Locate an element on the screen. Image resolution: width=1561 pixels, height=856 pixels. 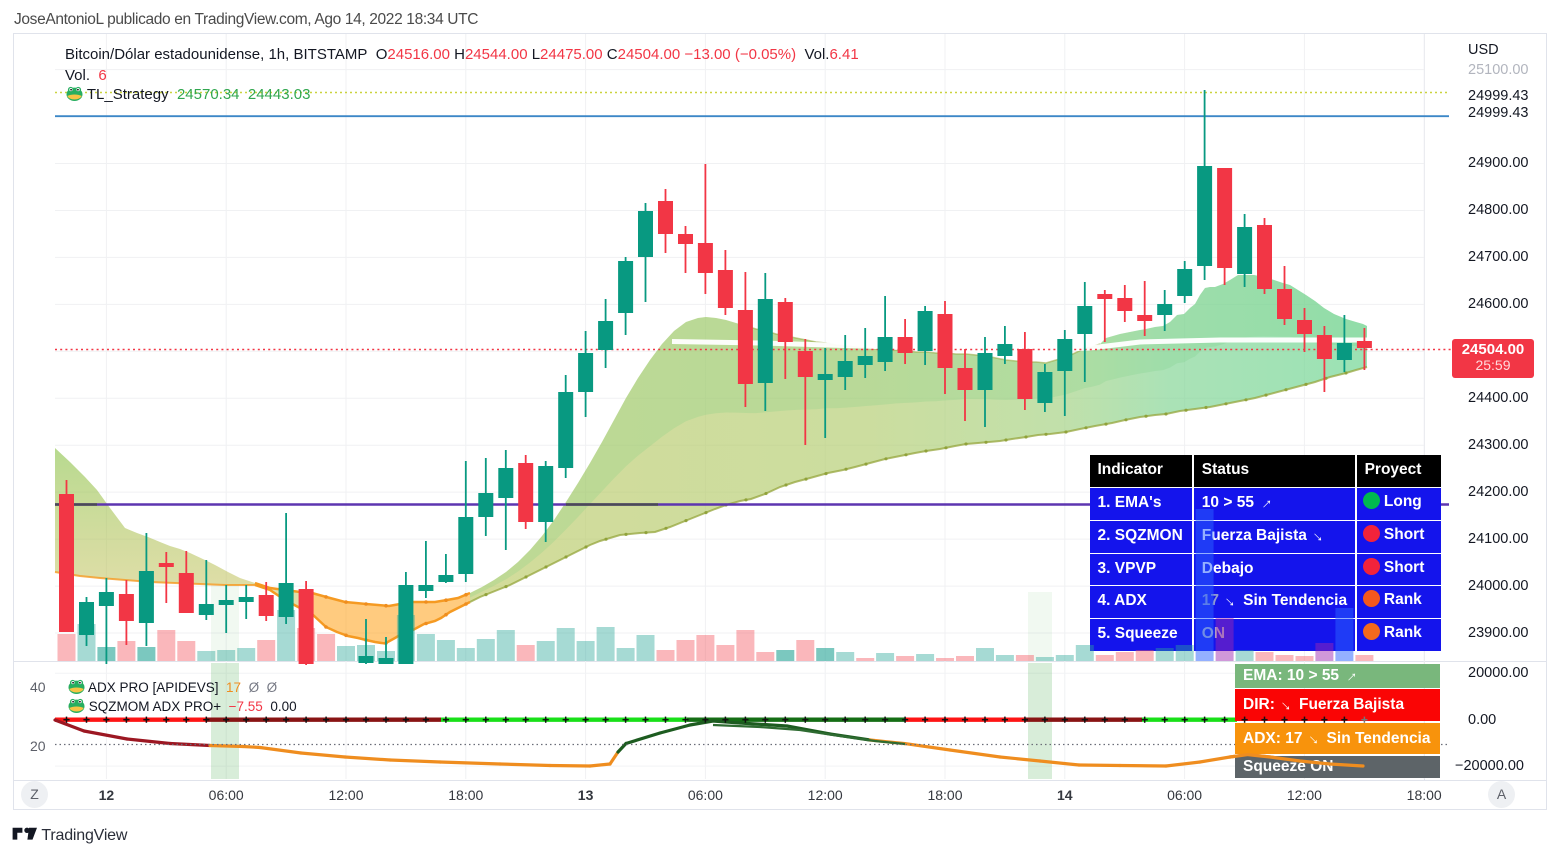
svg-text: TradingView is located at coordinates (84, 835).